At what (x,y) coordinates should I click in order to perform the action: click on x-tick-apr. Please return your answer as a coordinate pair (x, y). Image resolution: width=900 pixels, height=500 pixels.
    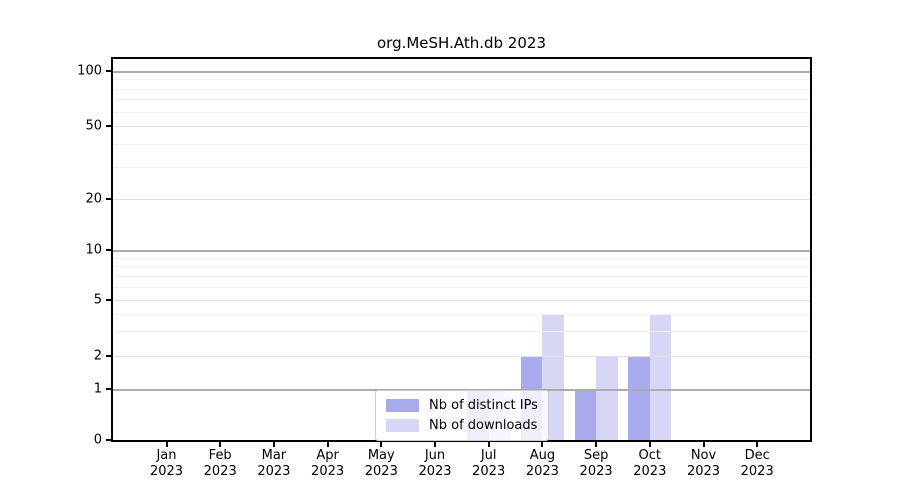
    Looking at the image, I should click on (327, 443).